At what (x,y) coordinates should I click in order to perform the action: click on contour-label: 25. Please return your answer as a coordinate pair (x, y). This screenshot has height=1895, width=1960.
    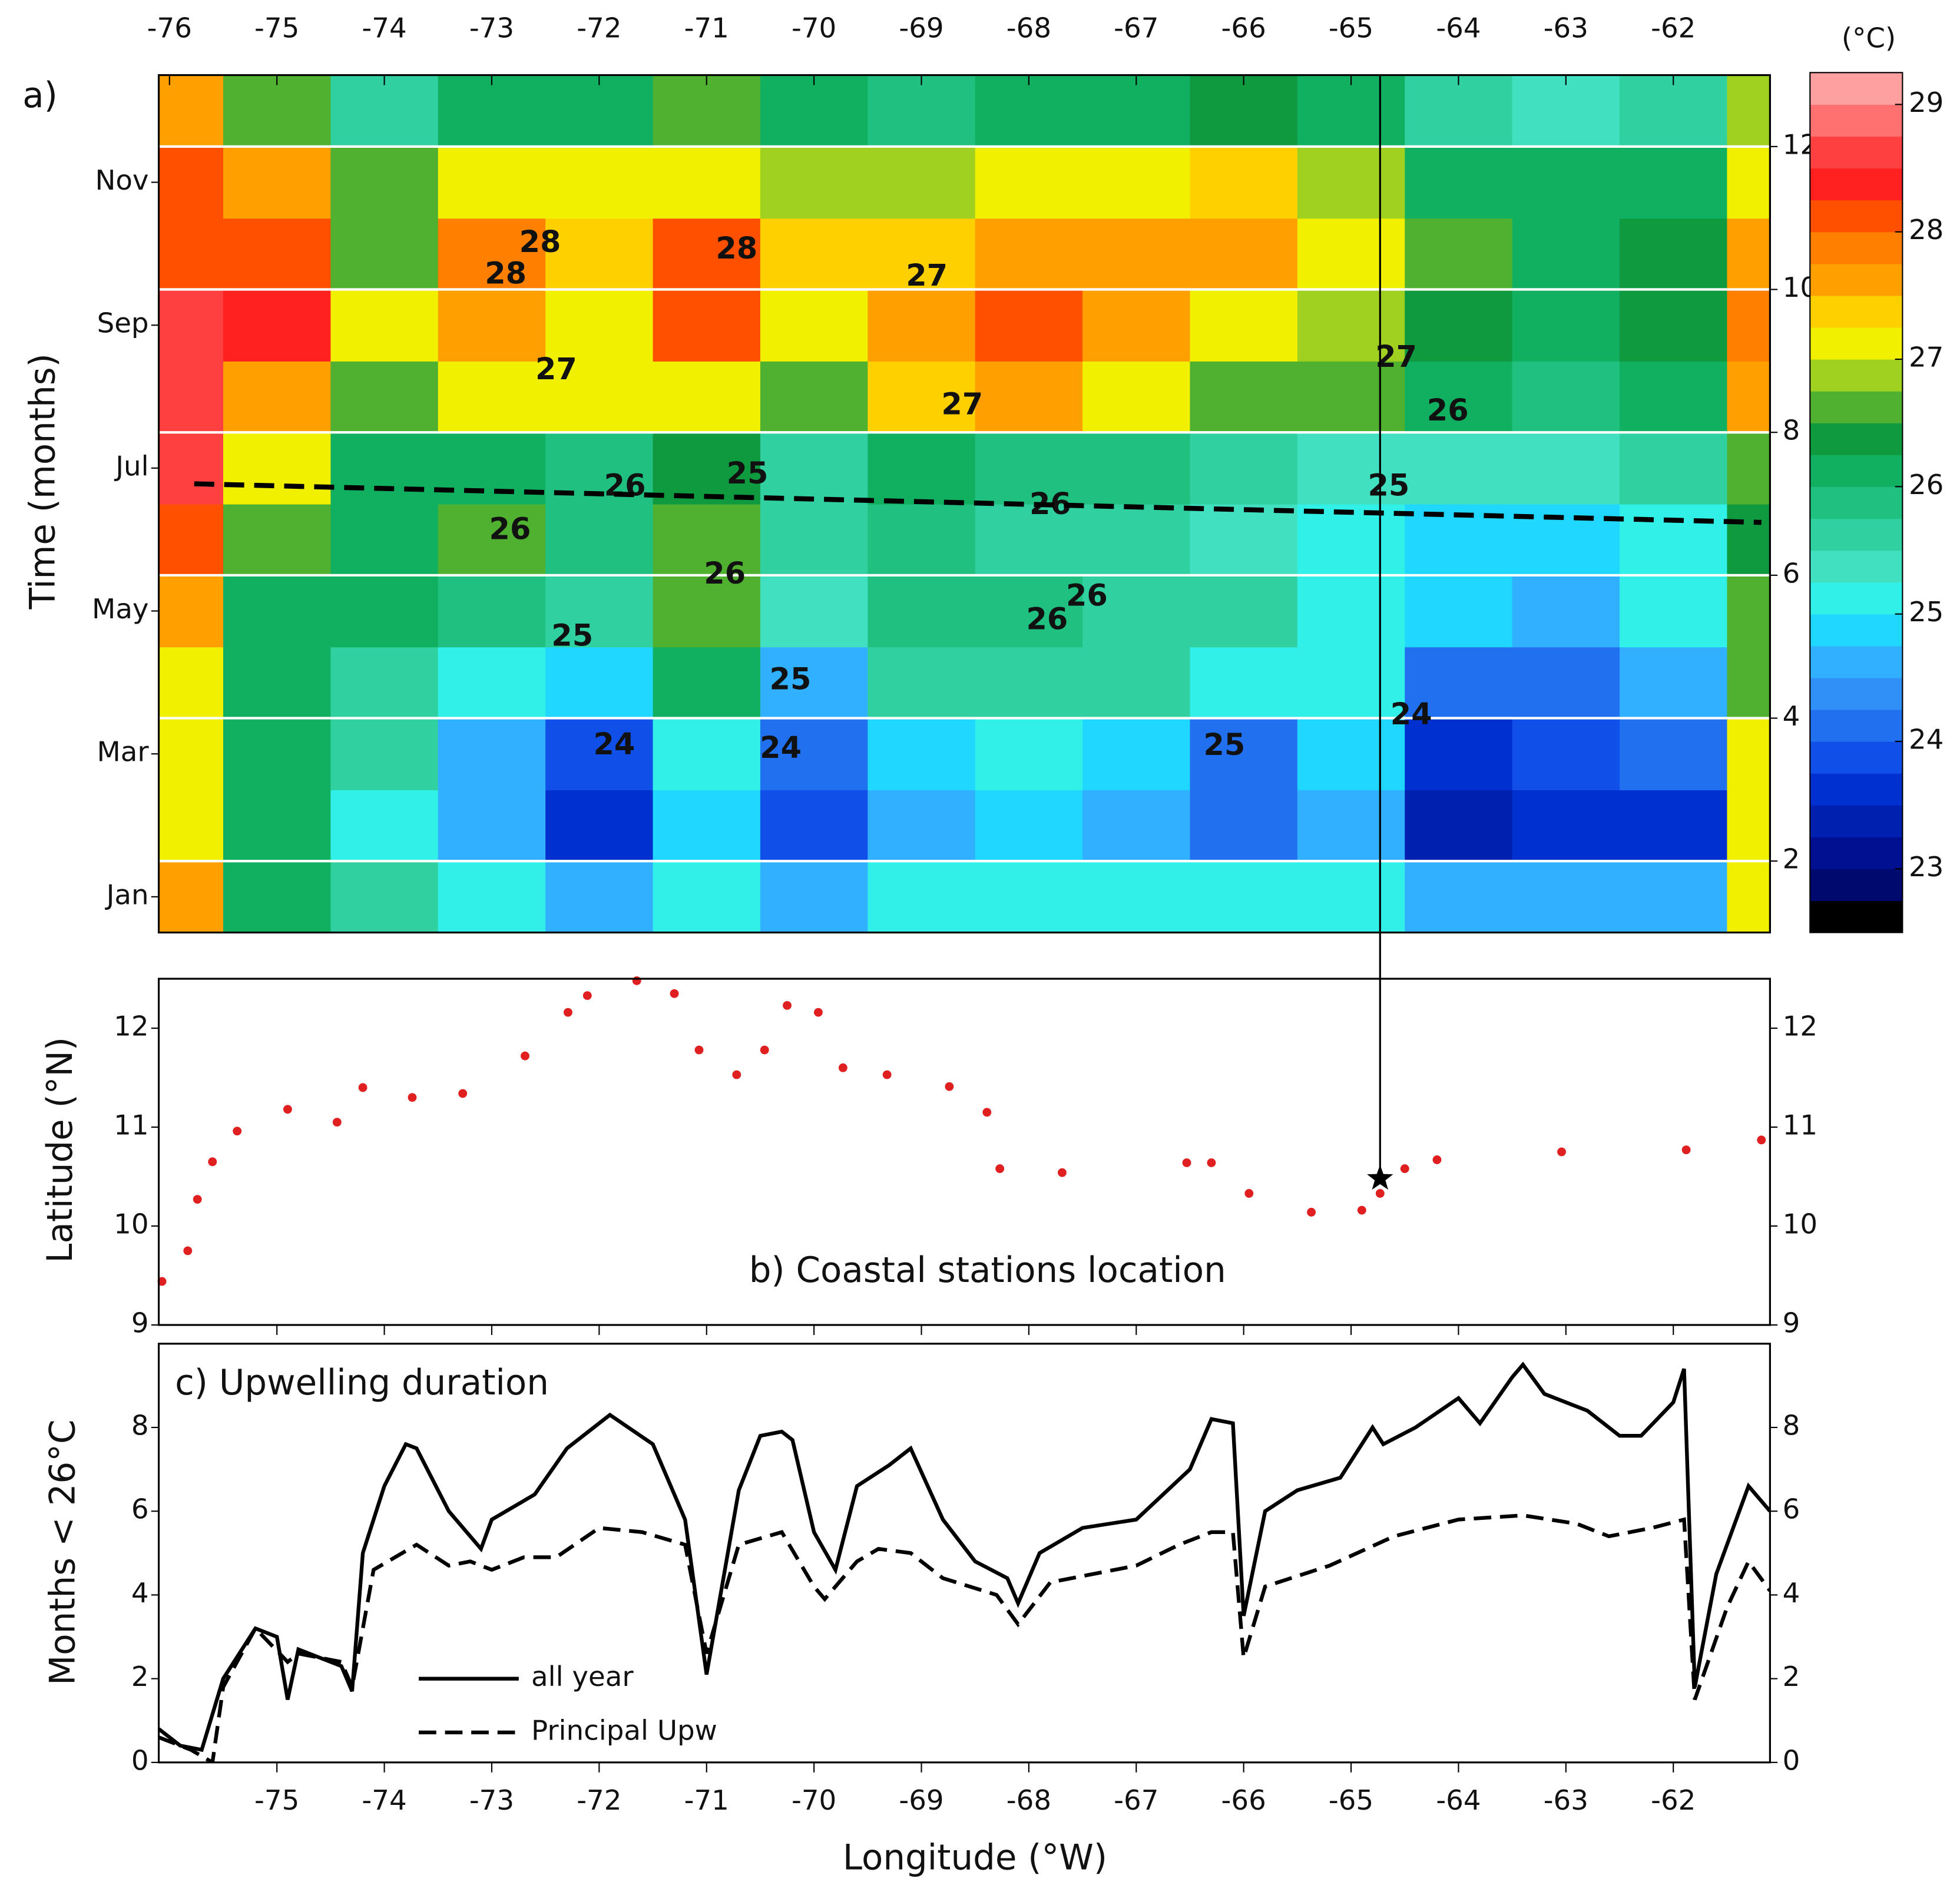
    Looking at the image, I should click on (1224, 745).